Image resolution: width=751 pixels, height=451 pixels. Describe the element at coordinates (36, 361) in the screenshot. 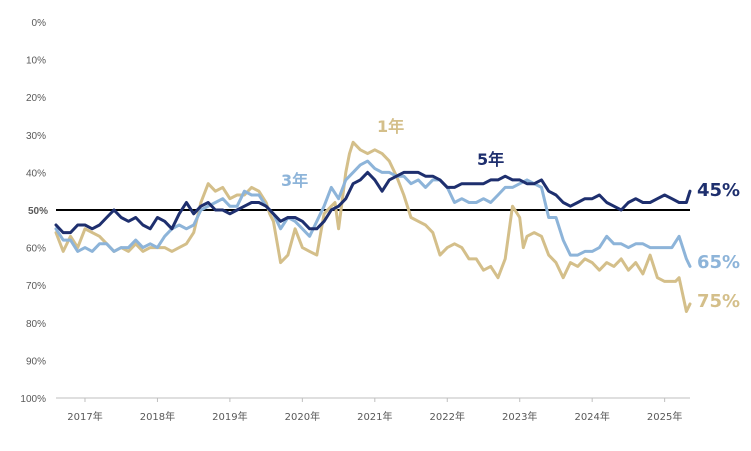

I see `y-tick-label: 90%` at that location.